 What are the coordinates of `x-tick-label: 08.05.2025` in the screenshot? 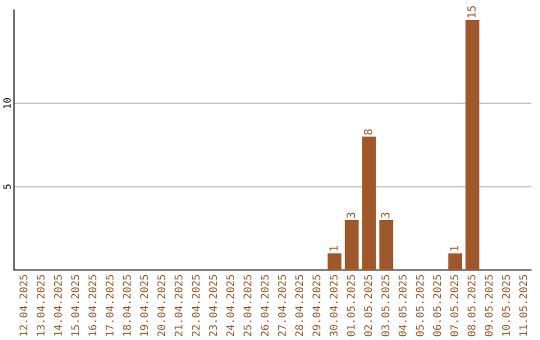 It's located at (472, 305).